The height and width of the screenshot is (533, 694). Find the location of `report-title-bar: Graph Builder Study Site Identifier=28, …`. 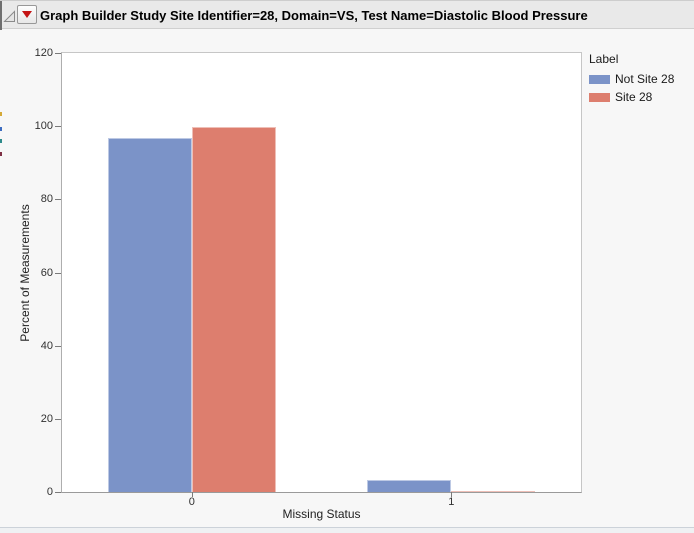

report-title-bar: Graph Builder Study Site Identifier=28, … is located at coordinates (347, 15).